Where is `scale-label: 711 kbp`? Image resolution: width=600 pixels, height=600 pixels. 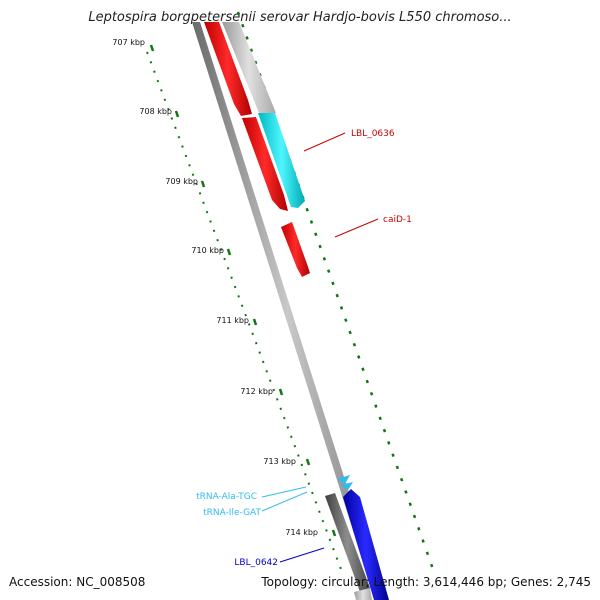 scale-label: 711 kbp is located at coordinates (232, 320).